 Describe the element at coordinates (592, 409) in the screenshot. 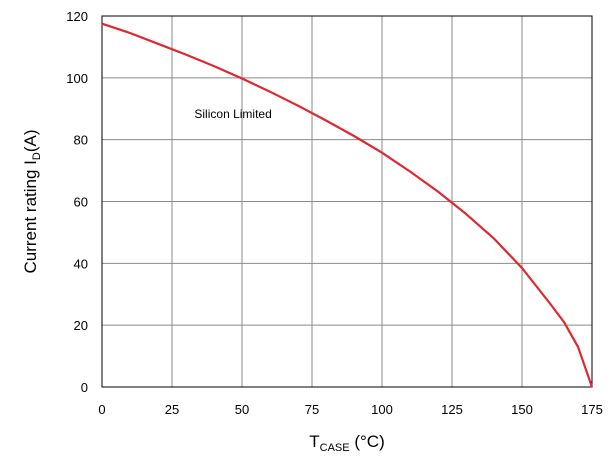

I see `x-tick-label: 175` at that location.